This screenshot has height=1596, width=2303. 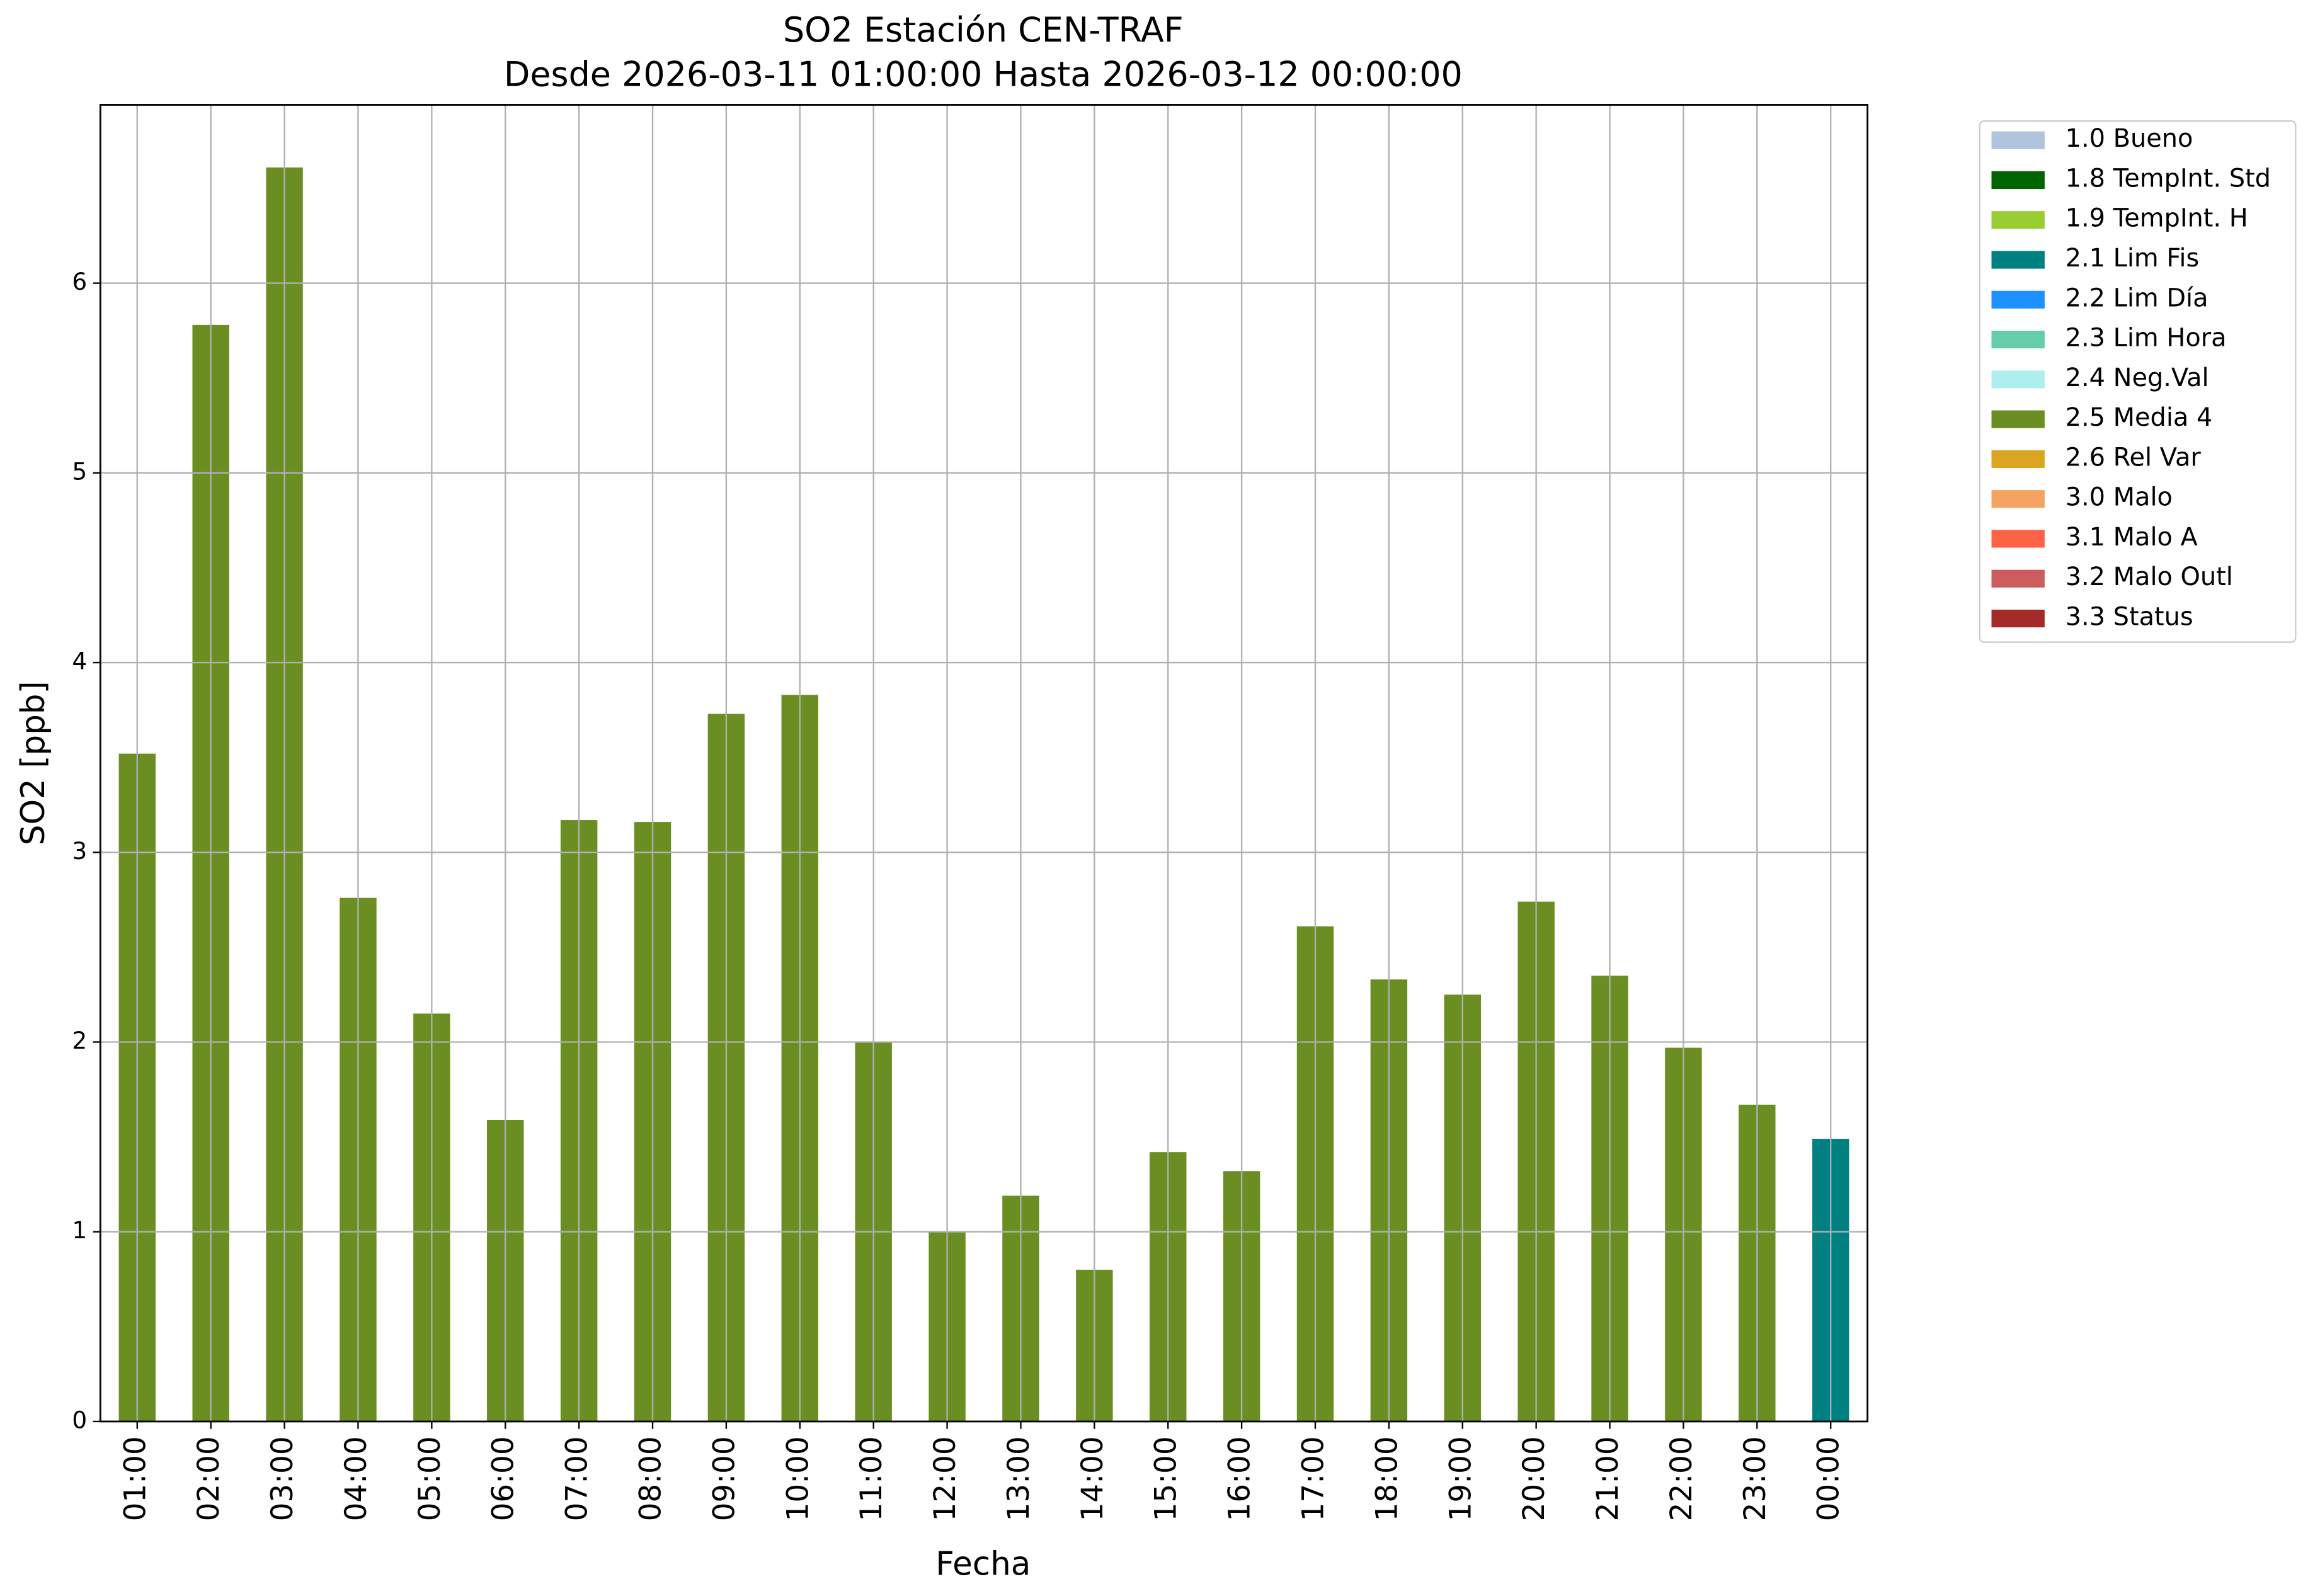 I want to click on chart-title: SO2 Estación CEN-TRAF, so click(x=983, y=30).